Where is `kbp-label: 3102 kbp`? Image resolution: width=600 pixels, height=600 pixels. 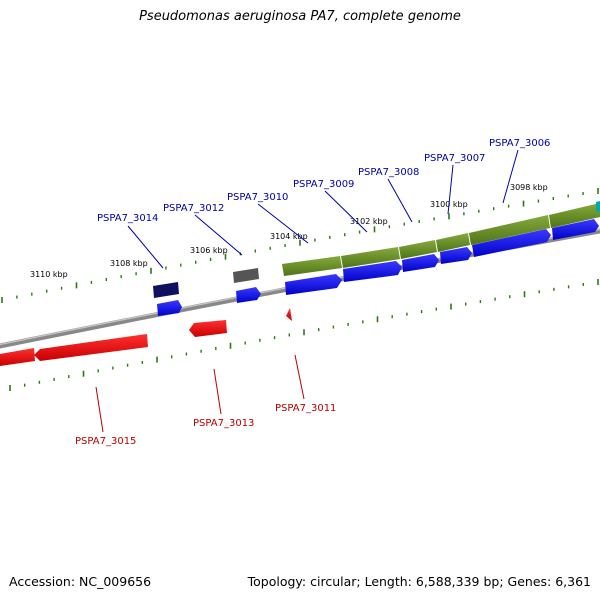
kbp-label: 3102 kbp is located at coordinates (369, 221).